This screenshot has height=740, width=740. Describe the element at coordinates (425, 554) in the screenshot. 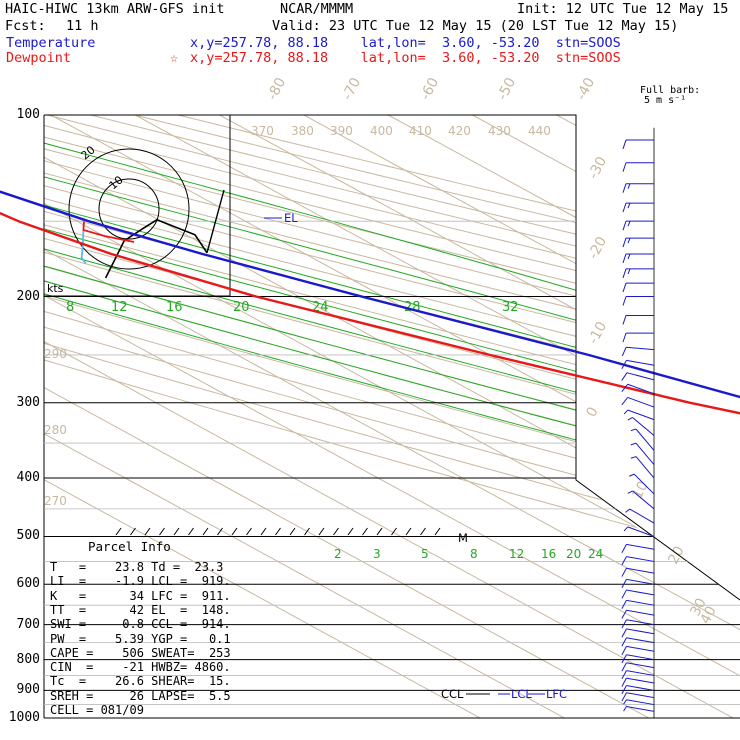

I see `mixing-ratio-label: 5` at that location.